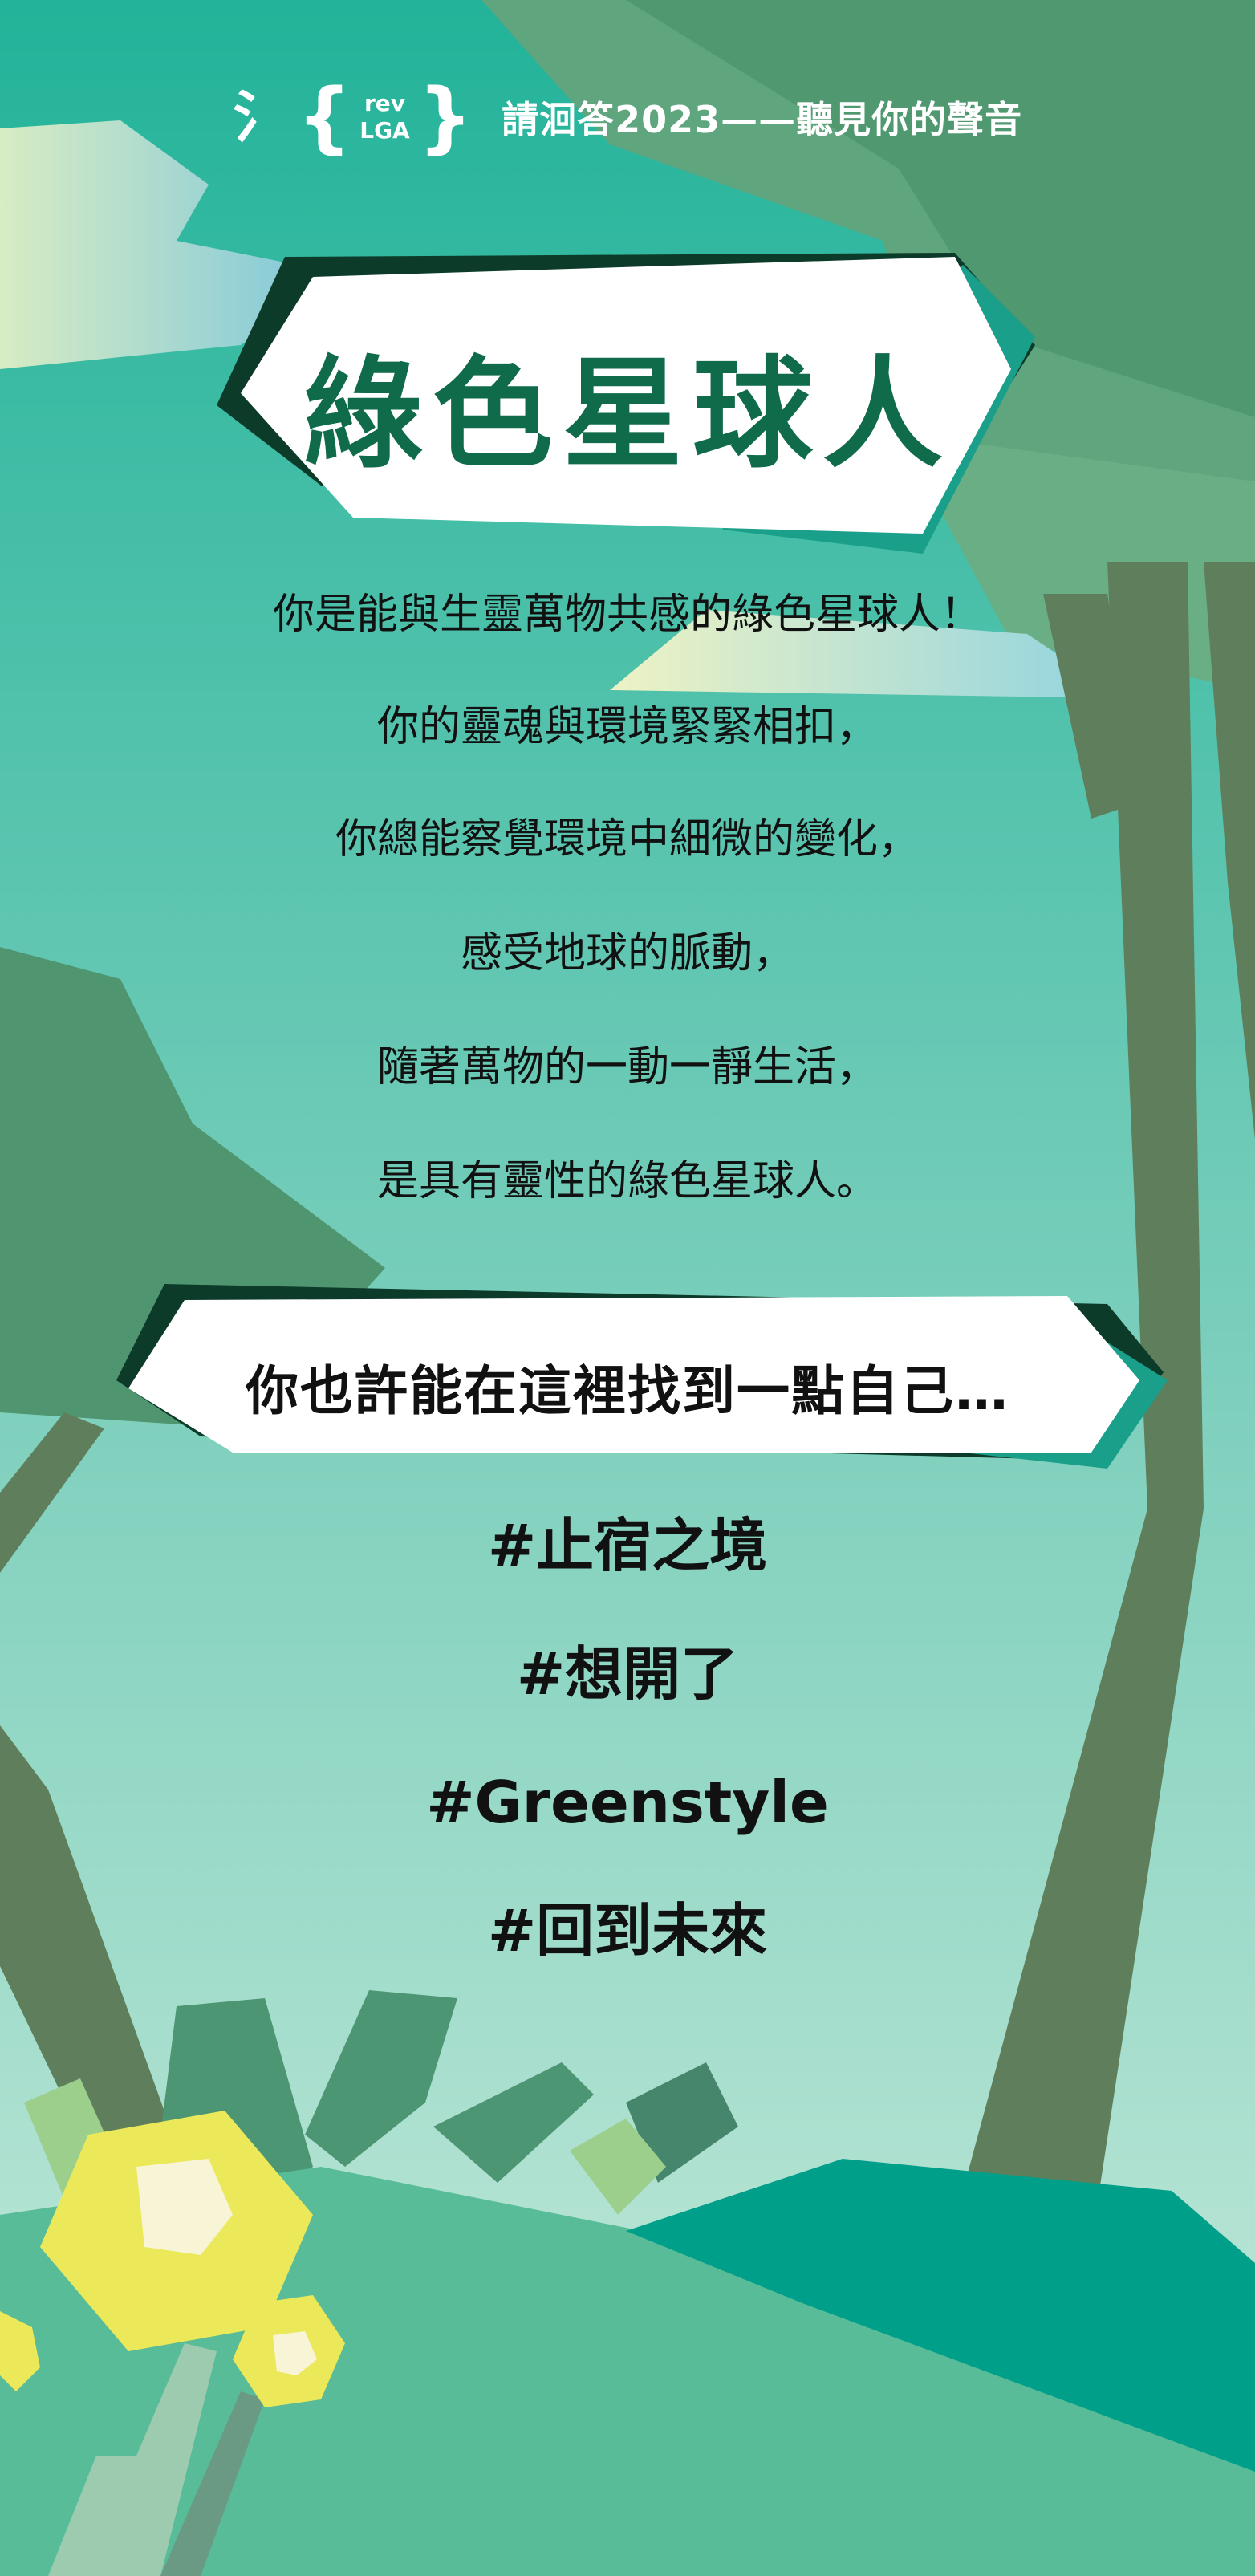  Describe the element at coordinates (628, 1802) in the screenshot. I see `hashtag: #Greenstyle` at that location.